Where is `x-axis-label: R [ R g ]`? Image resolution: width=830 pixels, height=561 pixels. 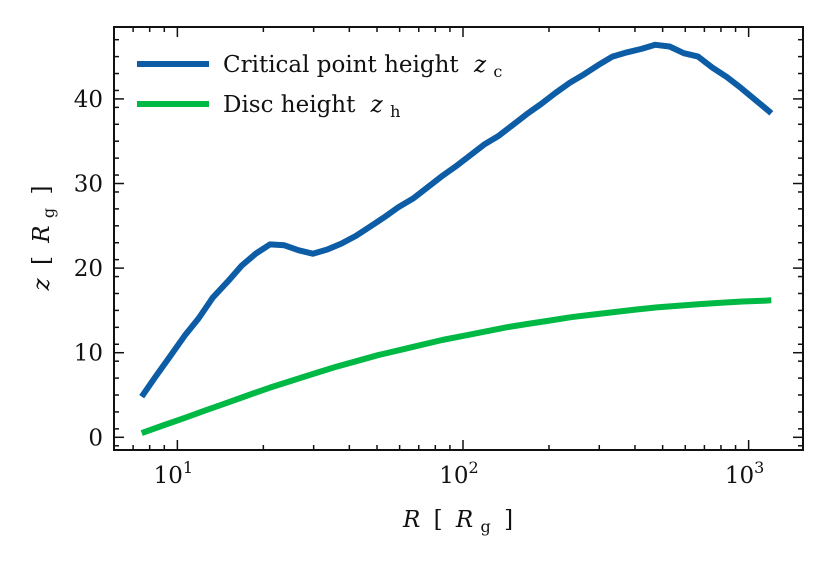
x-axis-label: R [ R g ] is located at coordinates (457, 522).